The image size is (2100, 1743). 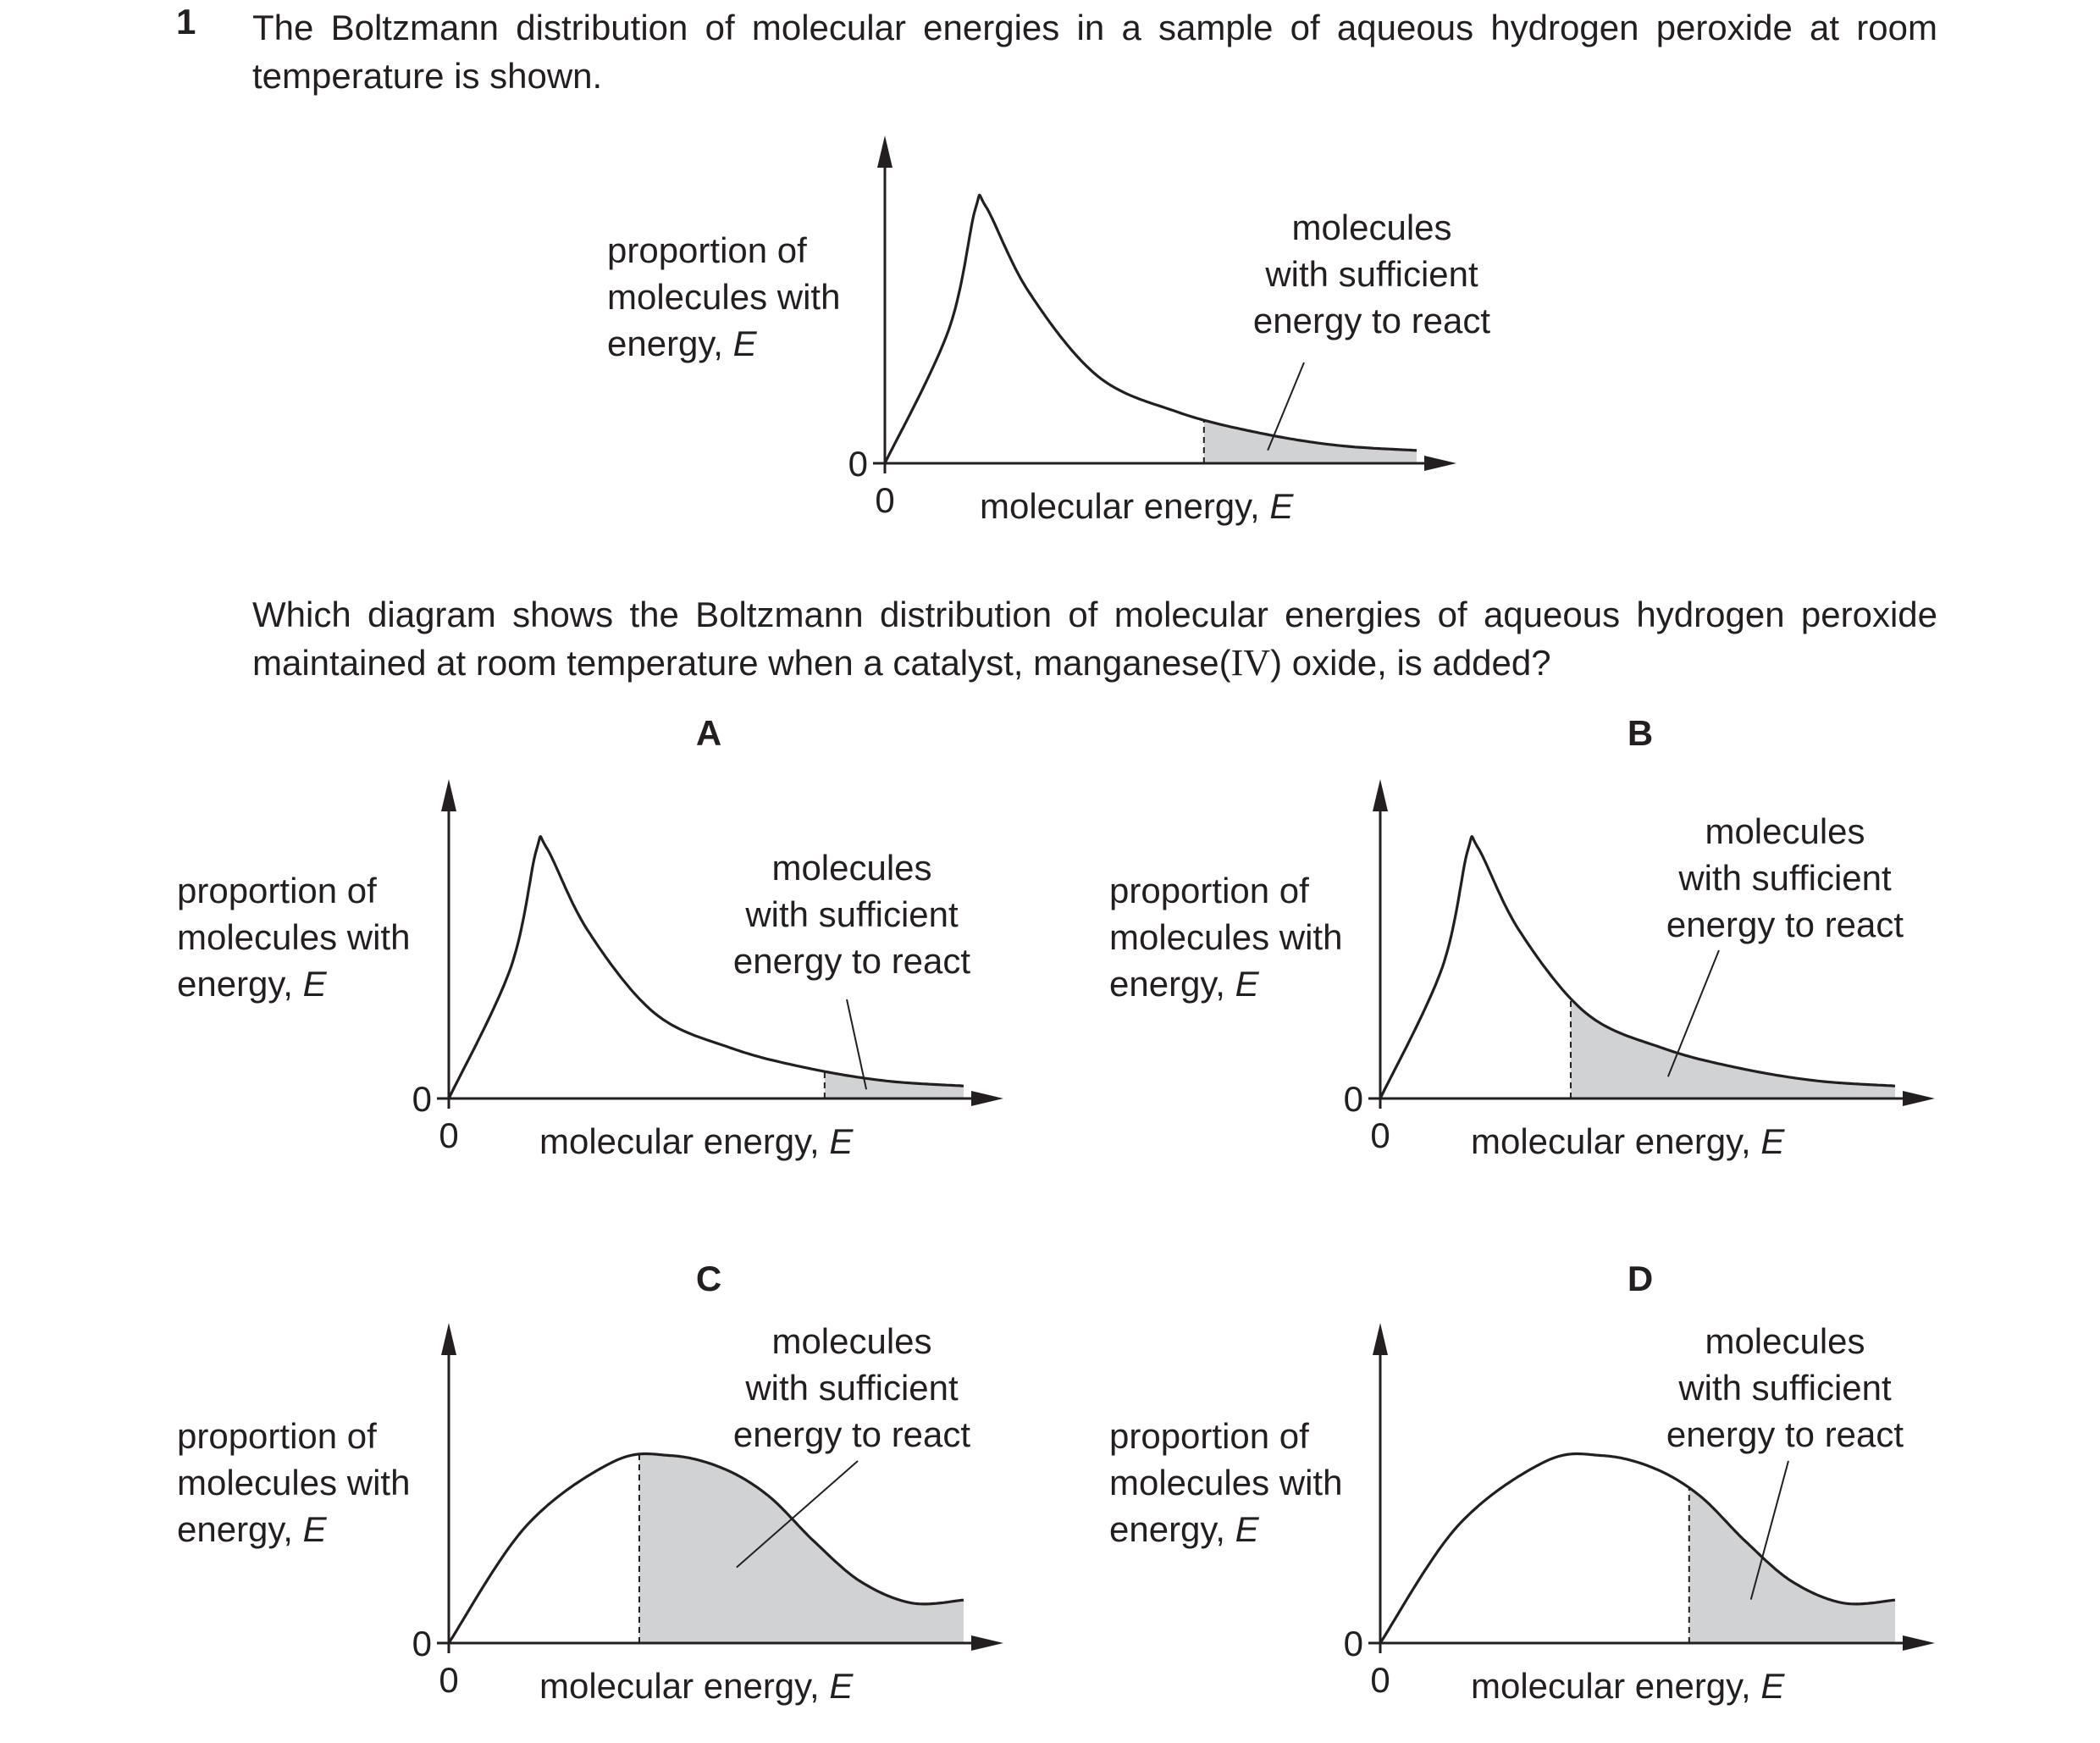 I want to click on question-number: 1, so click(x=186, y=22).